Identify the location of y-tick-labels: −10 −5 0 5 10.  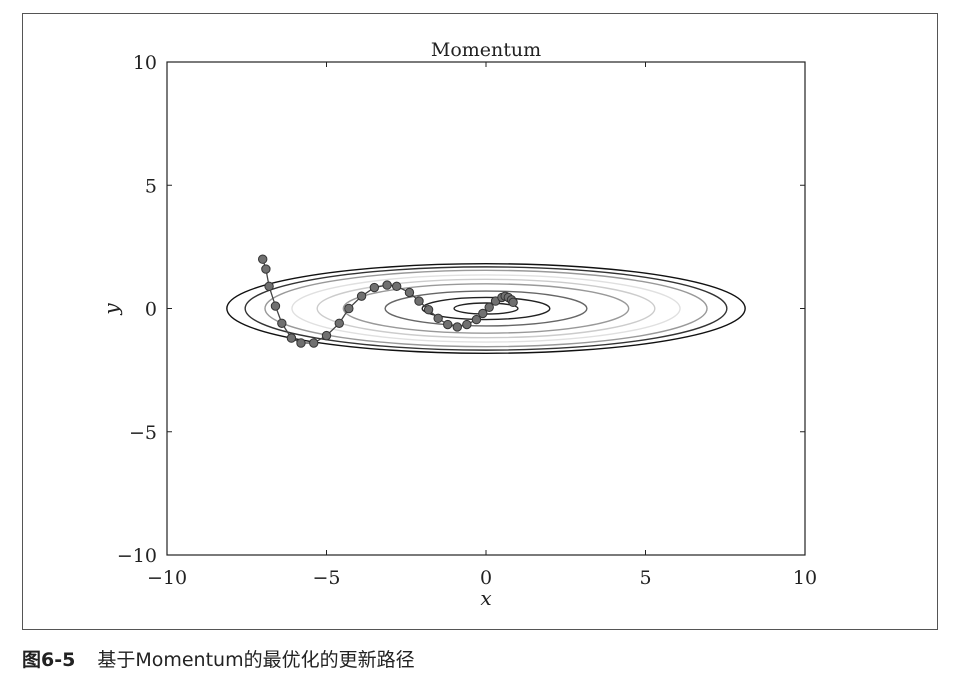
(137, 309).